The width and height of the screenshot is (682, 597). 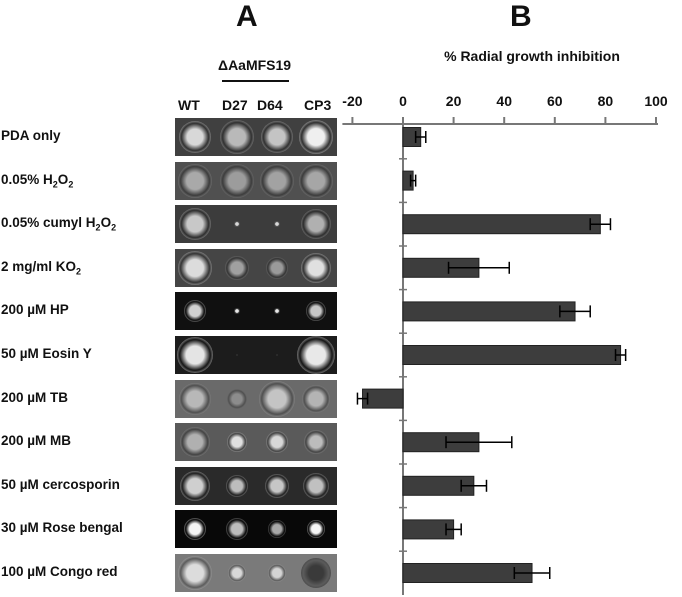 What do you see at coordinates (41, 267) in the screenshot?
I see `treatment-label: 2 mg/ml KO2` at bounding box center [41, 267].